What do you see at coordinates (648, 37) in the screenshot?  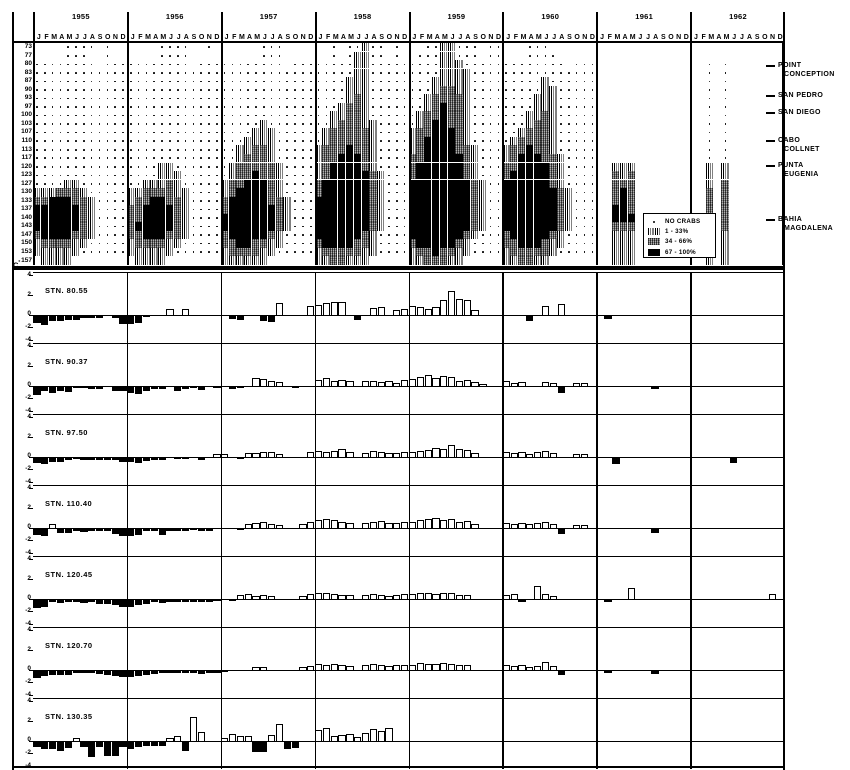 I see `month-tick-label: J` at bounding box center [648, 37].